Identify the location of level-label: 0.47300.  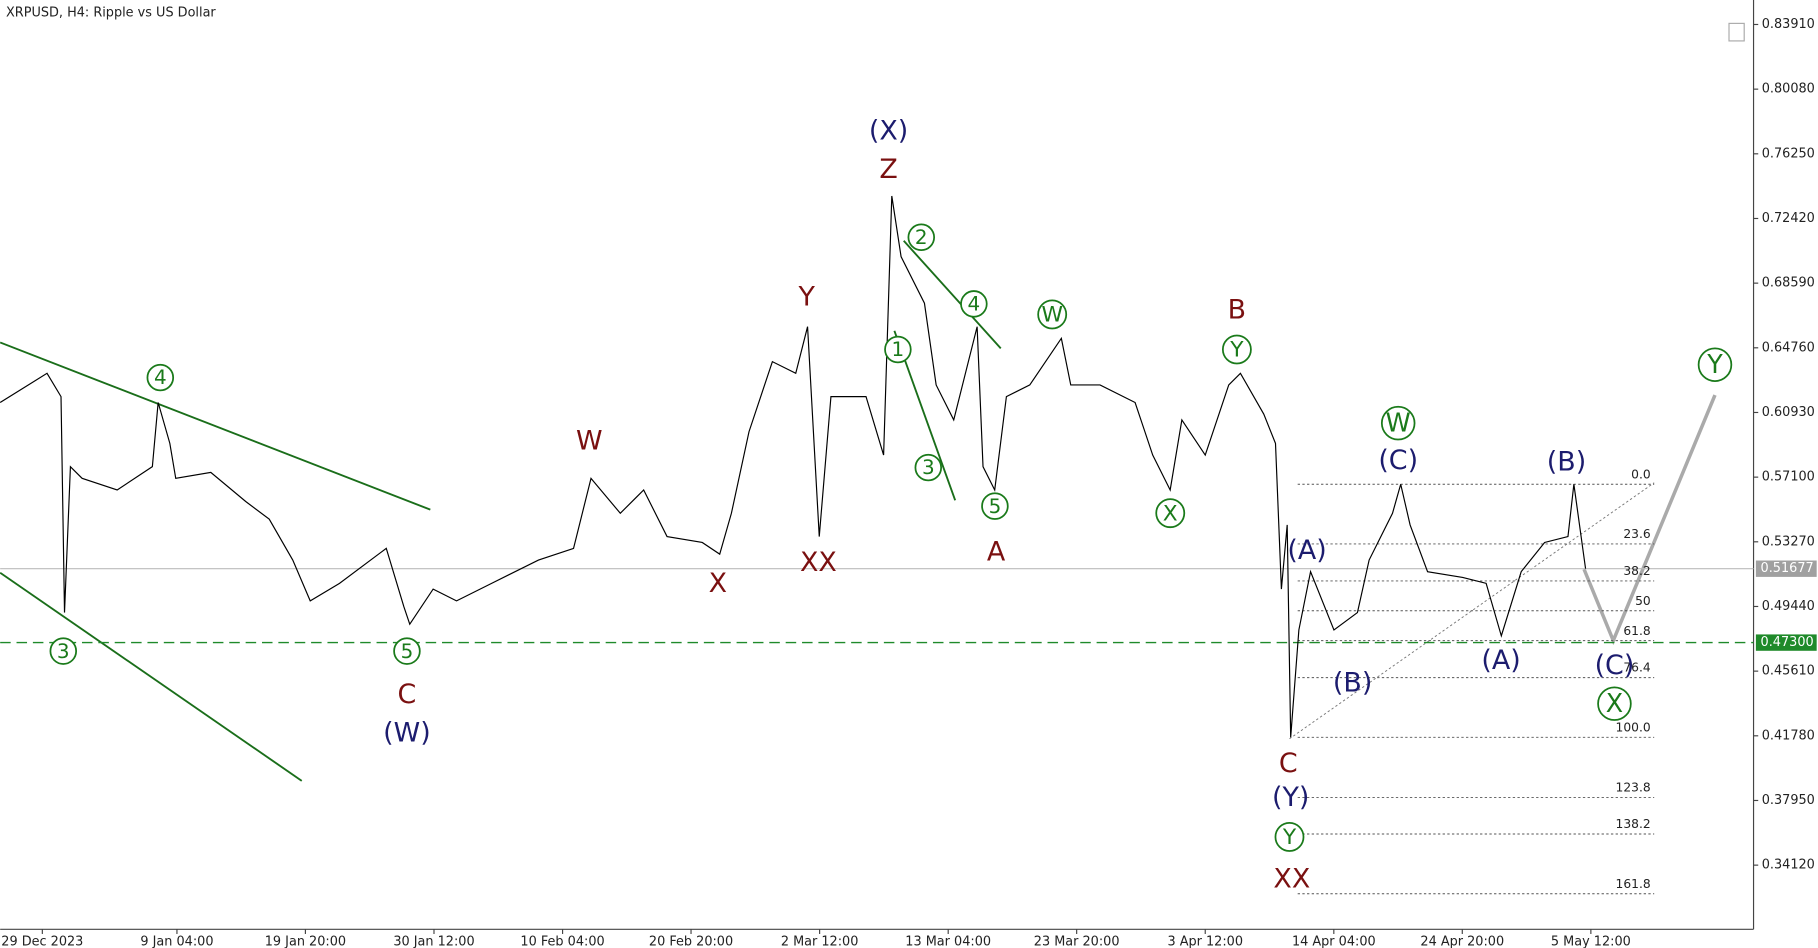
(1787, 642).